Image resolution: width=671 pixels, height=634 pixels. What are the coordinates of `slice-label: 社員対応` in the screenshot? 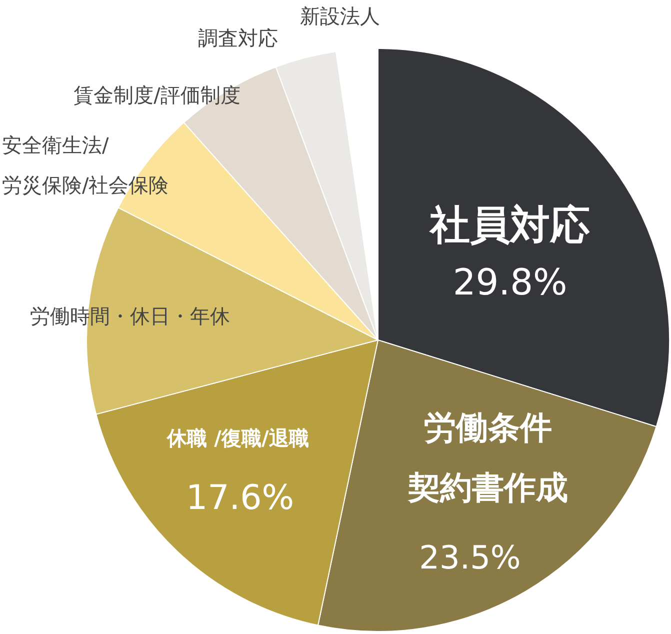 It's located at (509, 225).